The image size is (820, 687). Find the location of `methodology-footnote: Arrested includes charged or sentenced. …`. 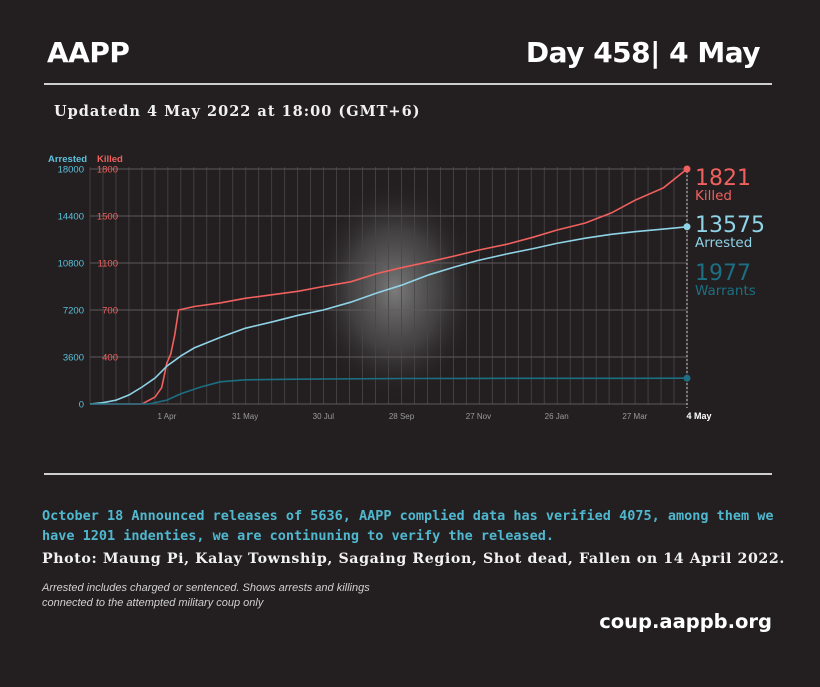

methodology-footnote: Arrested includes charged or sentenced. … is located at coordinates (206, 595).